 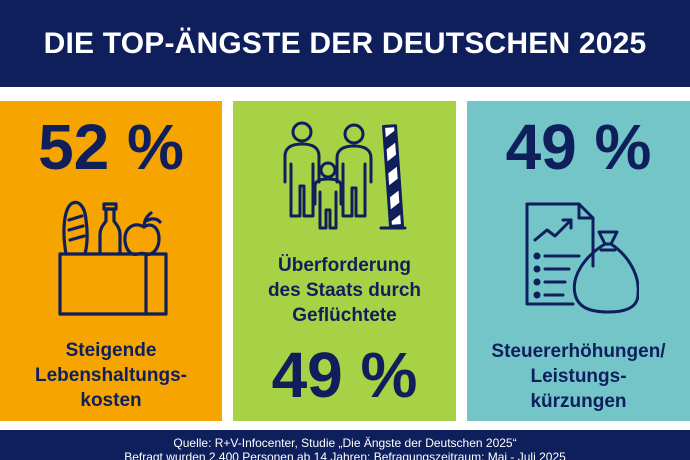 I want to click on fear-label-line: Geflüchtete, so click(x=344, y=315).